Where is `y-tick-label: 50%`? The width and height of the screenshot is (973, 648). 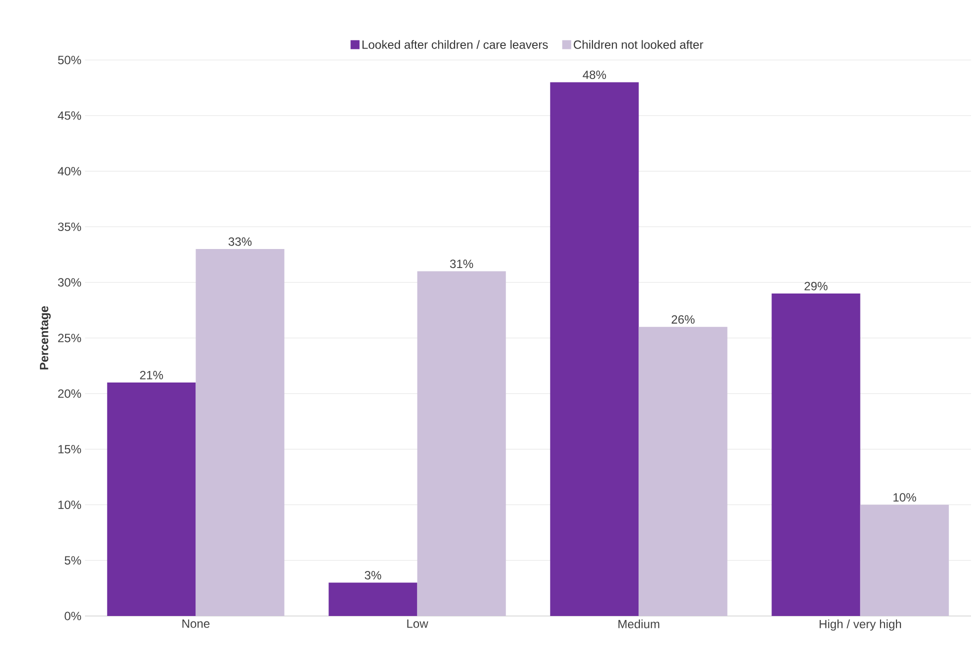
y-tick-label: 50% is located at coordinates (70, 60).